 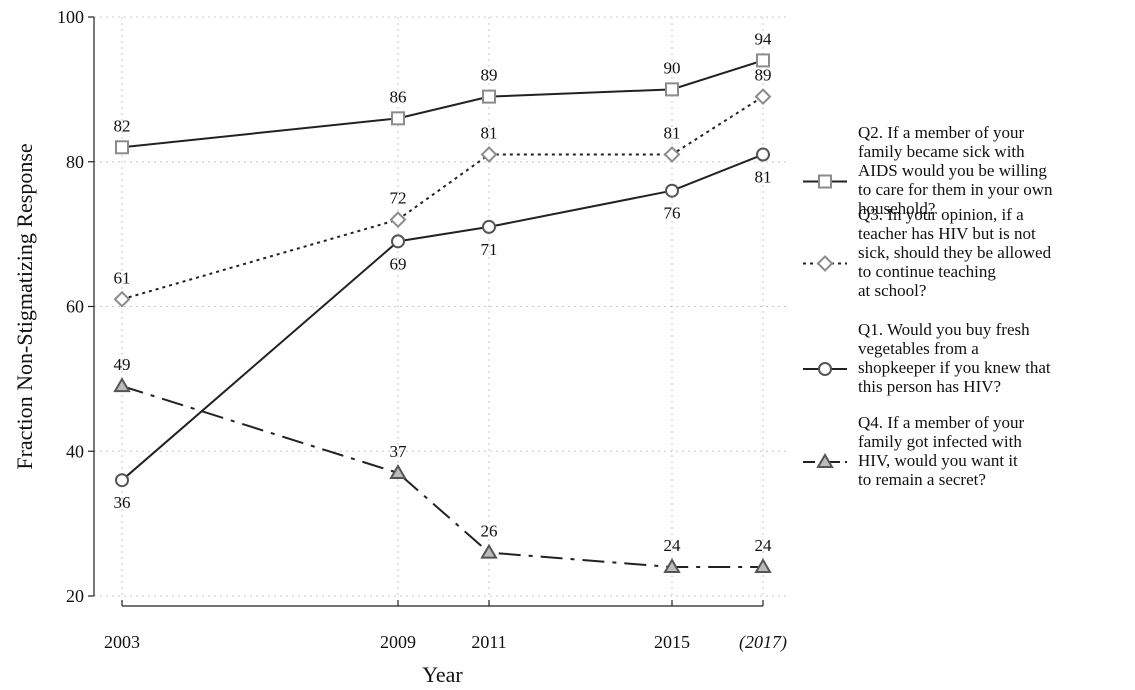 What do you see at coordinates (941, 132) in the screenshot?
I see `legend-text-line: Q2. If a member of your` at bounding box center [941, 132].